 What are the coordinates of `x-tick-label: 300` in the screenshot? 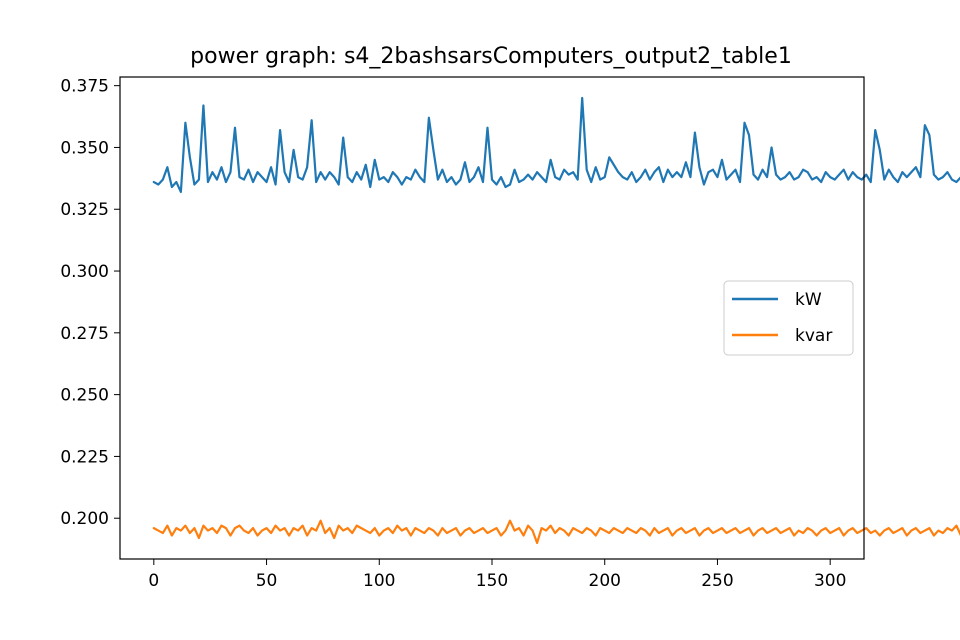 It's located at (830, 581).